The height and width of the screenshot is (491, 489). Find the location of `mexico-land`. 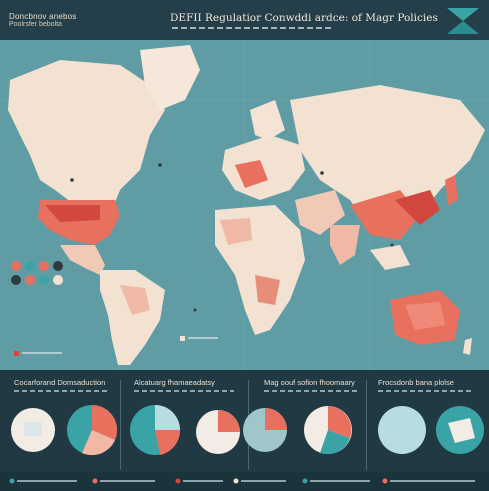

mexico-land is located at coordinates (82, 260).